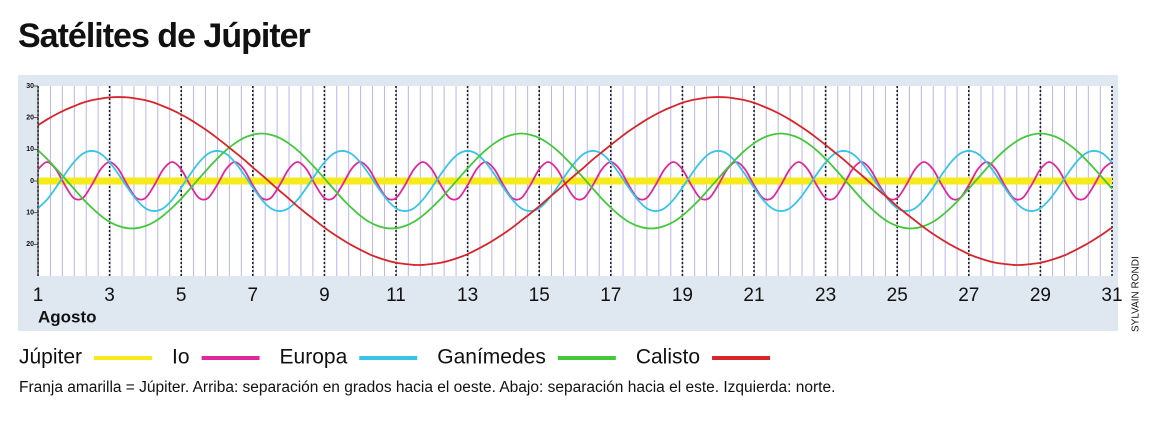 This screenshot has height=448, width=1170. What do you see at coordinates (897, 295) in the screenshot?
I see `x-tick-label: 25` at bounding box center [897, 295].